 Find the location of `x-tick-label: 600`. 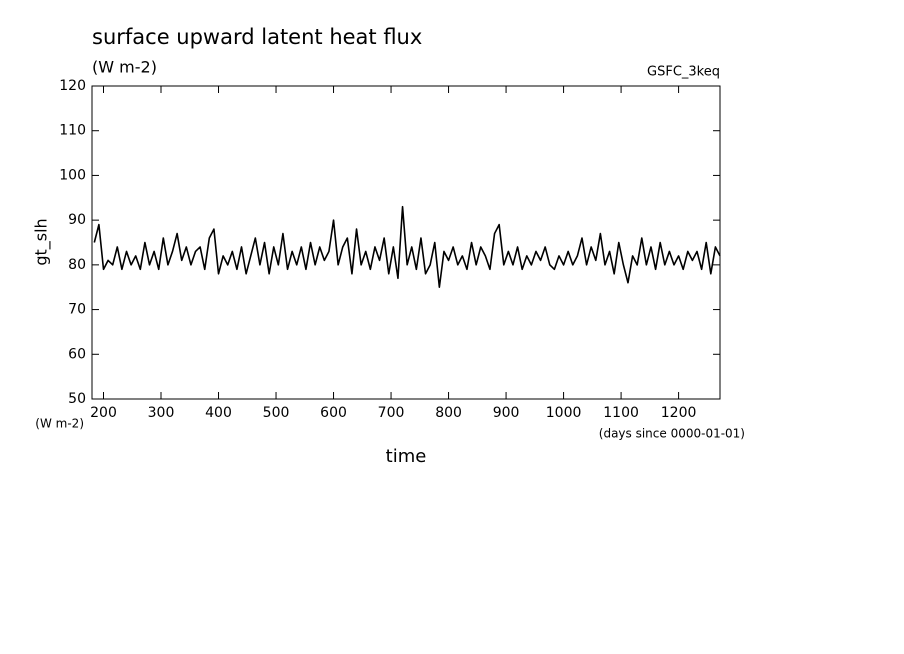

x-tick-label: 600 is located at coordinates (333, 413).